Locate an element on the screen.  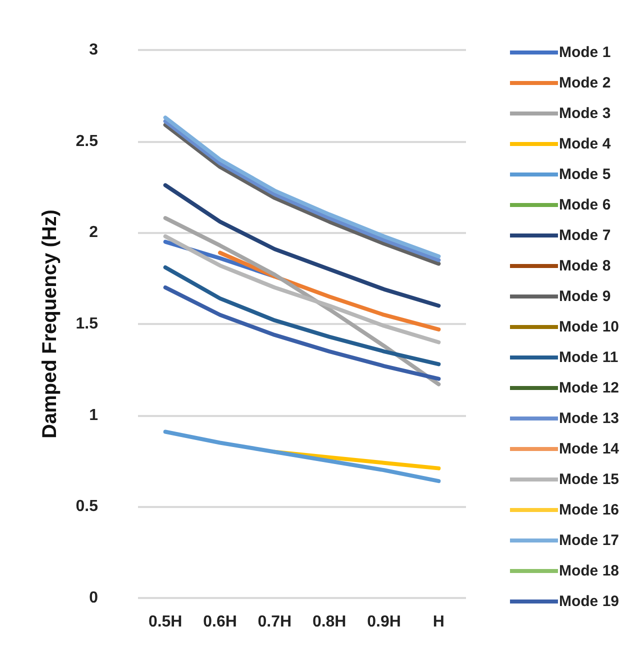
legend-label: Mode 4 is located at coordinates (585, 144).